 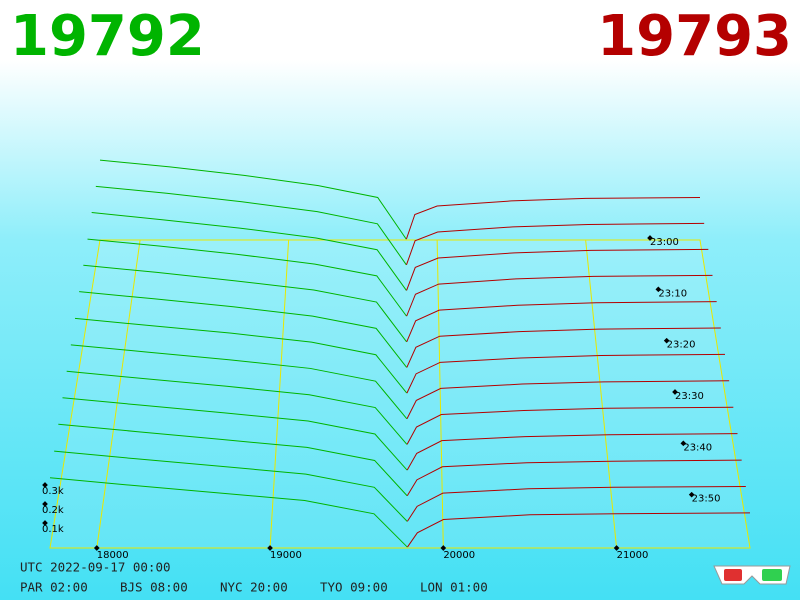 What do you see at coordinates (53, 510) in the screenshot?
I see `z-tick-label: 0.2k` at bounding box center [53, 510].